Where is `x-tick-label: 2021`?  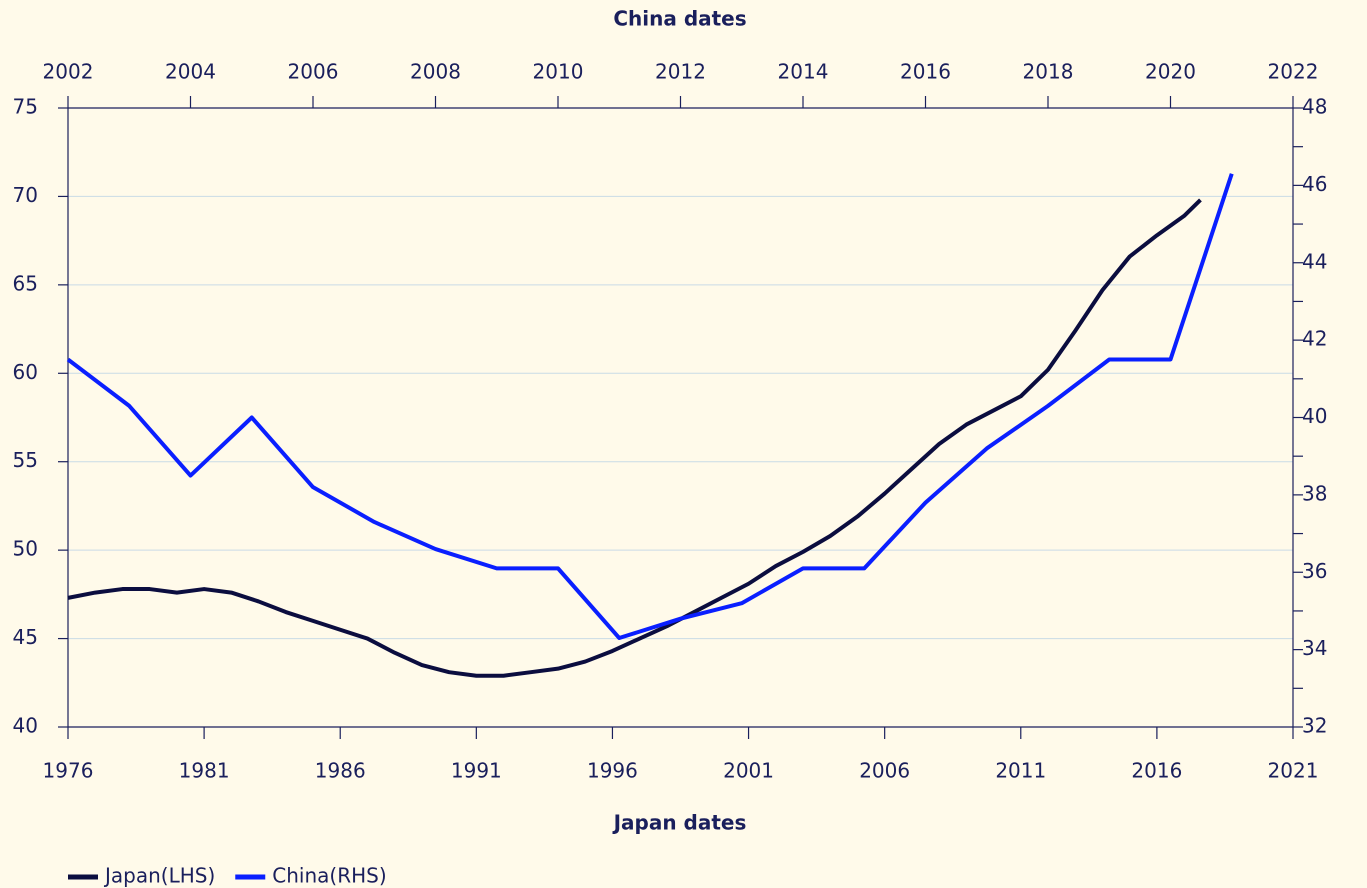
x-tick-label: 2021 is located at coordinates (1293, 771).